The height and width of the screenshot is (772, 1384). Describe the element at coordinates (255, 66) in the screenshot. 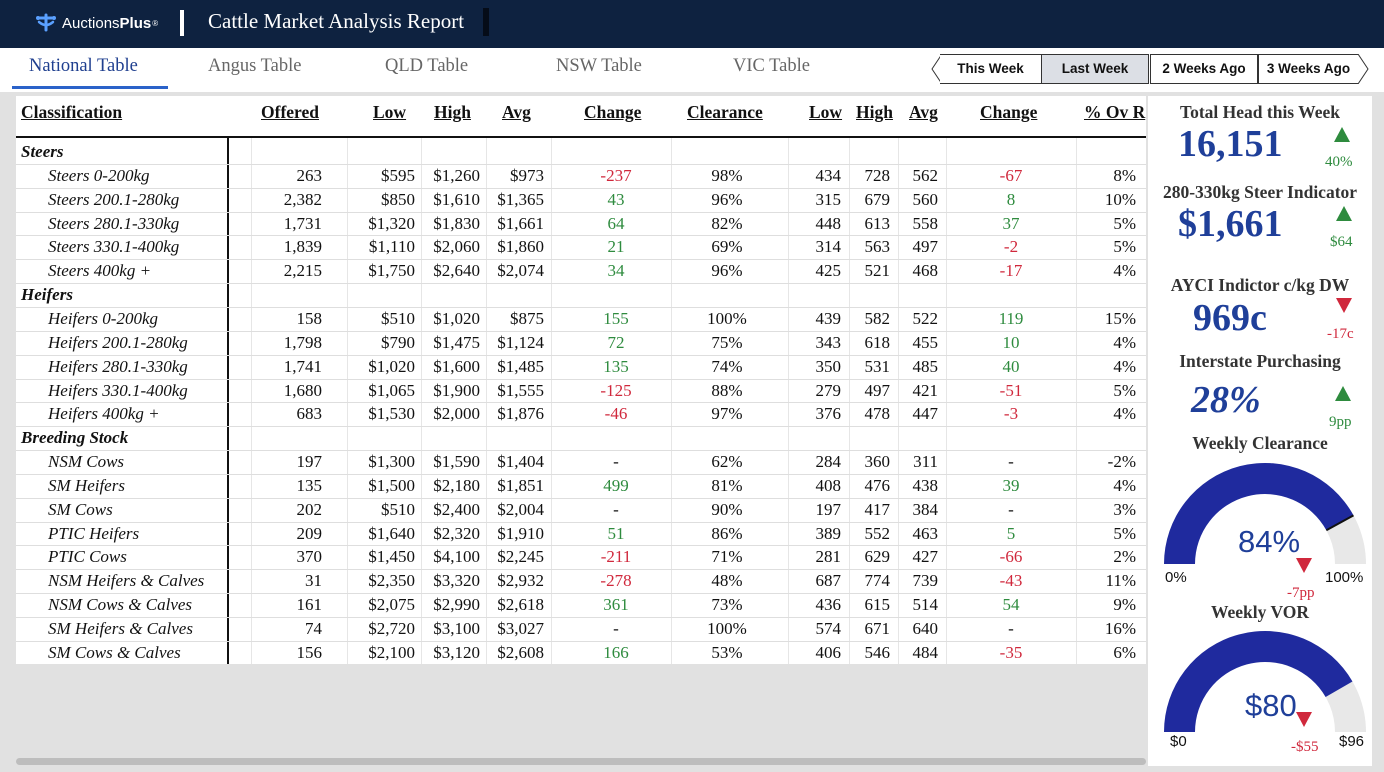

I see `tab-angus-table: Angus Table` at that location.